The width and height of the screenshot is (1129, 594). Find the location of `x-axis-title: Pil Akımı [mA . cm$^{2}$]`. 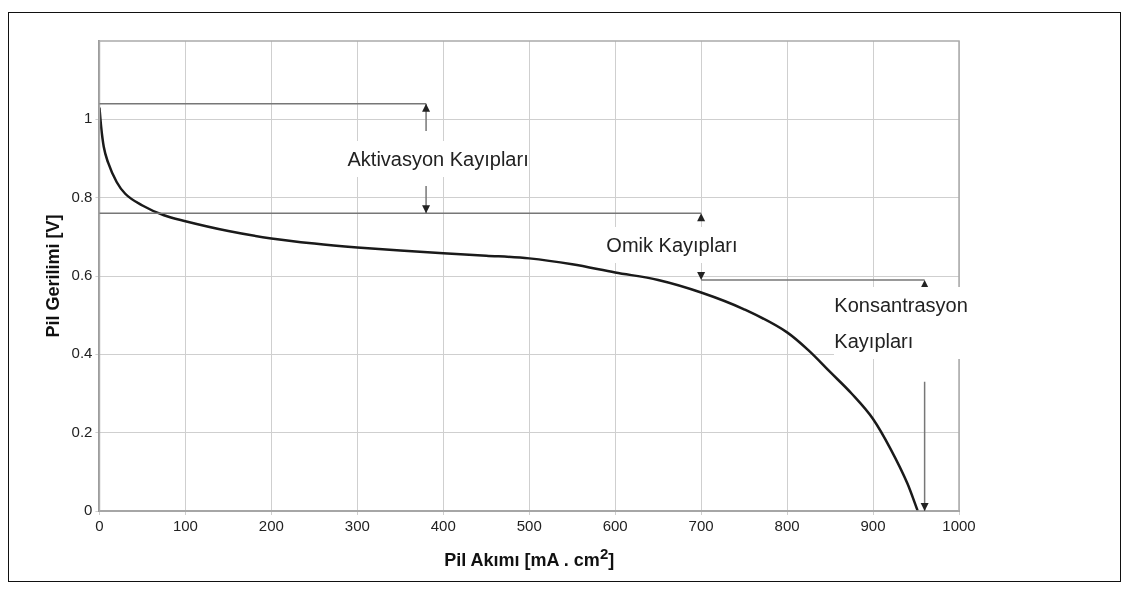

x-axis-title: Pil Akımı [mA . cm$^{2}$] is located at coordinates (529, 558).